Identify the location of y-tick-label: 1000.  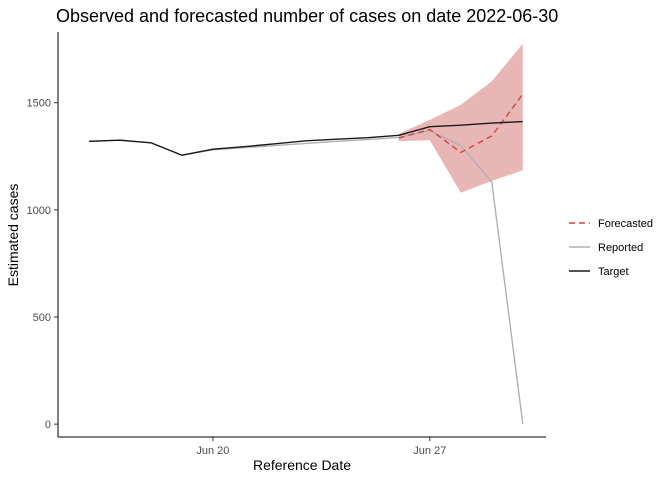
(39, 211).